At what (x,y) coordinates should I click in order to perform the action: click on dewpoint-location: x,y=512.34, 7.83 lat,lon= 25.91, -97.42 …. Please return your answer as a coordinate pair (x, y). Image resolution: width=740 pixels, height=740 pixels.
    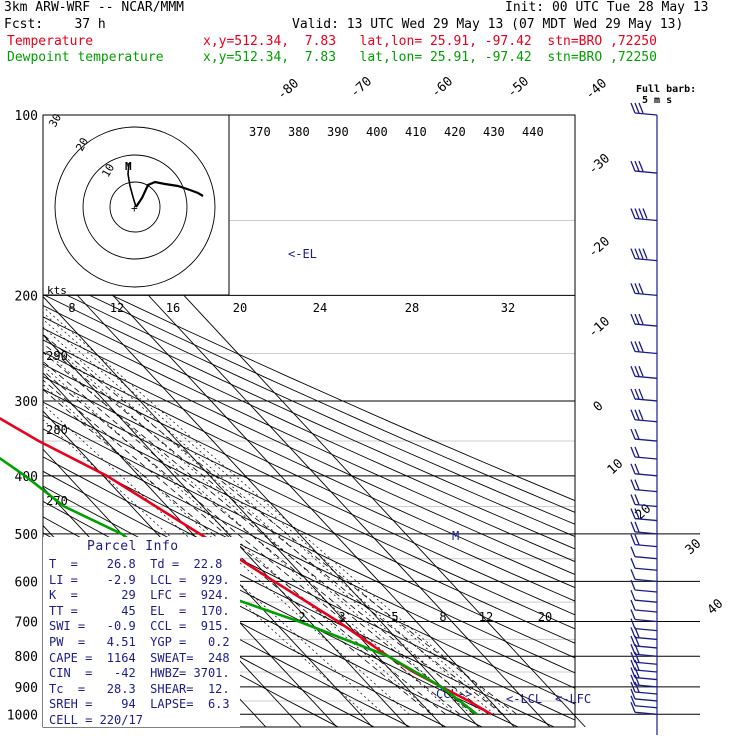
    Looking at the image, I should click on (430, 57).